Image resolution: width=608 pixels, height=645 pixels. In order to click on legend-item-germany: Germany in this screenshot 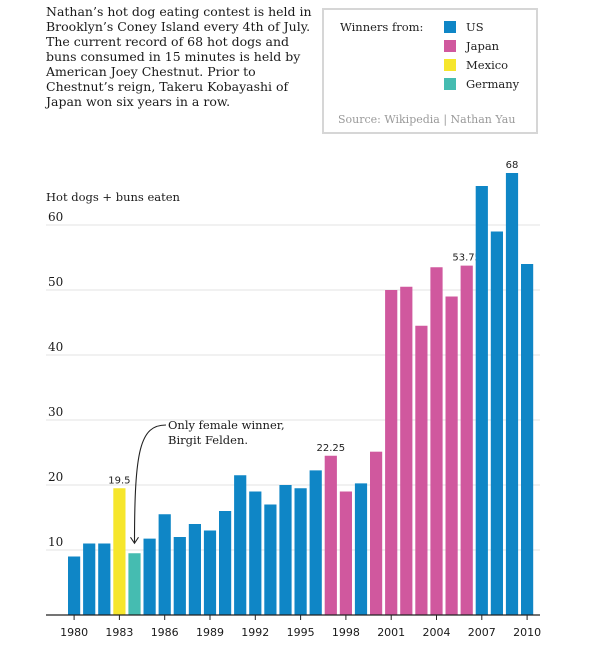, I will do `click(481, 85)`.